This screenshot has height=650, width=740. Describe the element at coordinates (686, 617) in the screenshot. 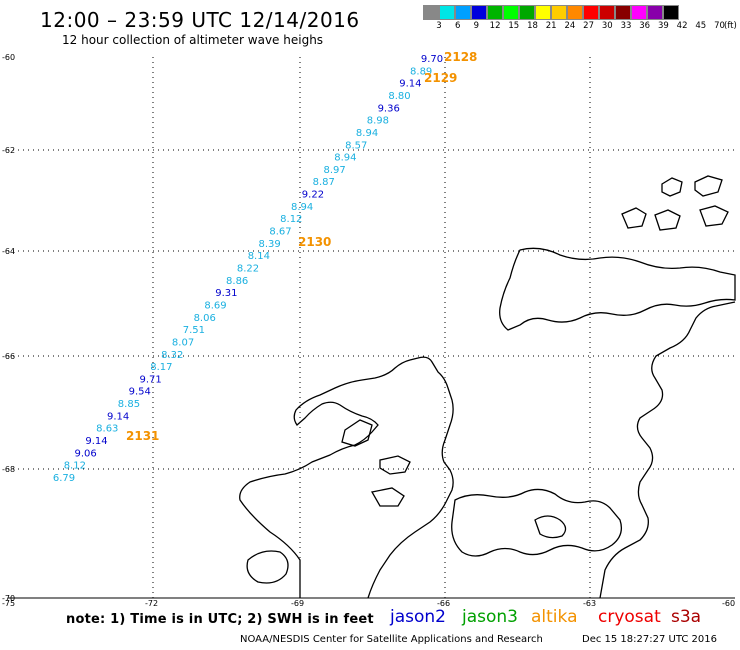

I see `satellite-s3a: s3a` at that location.